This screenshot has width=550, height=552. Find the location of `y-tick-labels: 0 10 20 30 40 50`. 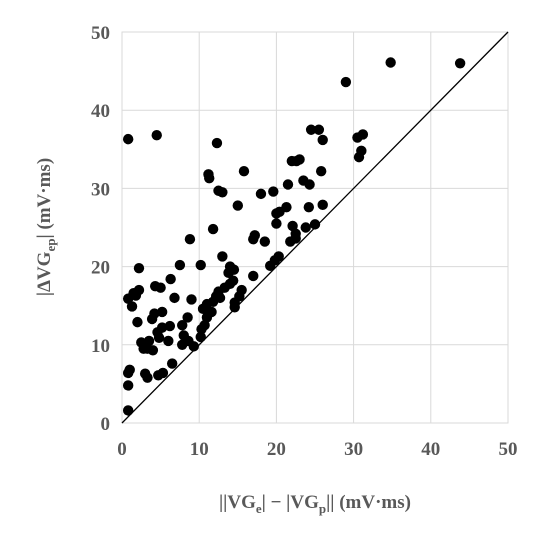

y-tick-labels: 0 10 20 30 40 50 is located at coordinates (100, 229).